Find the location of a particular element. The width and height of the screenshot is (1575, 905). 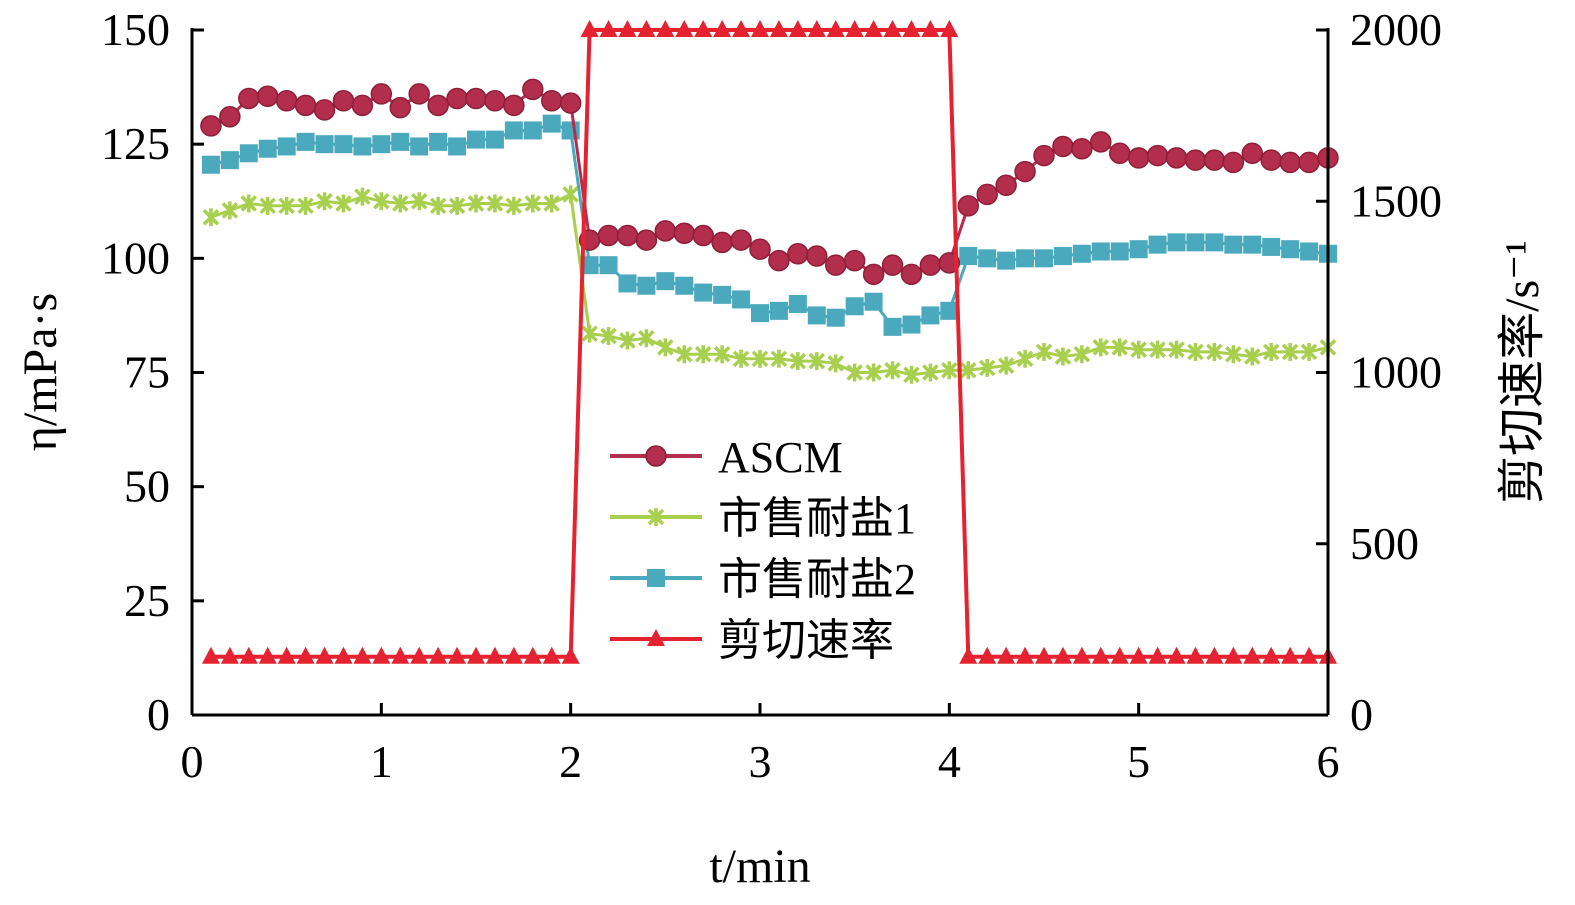

y-left-tick-label: 50 is located at coordinates (147, 486).